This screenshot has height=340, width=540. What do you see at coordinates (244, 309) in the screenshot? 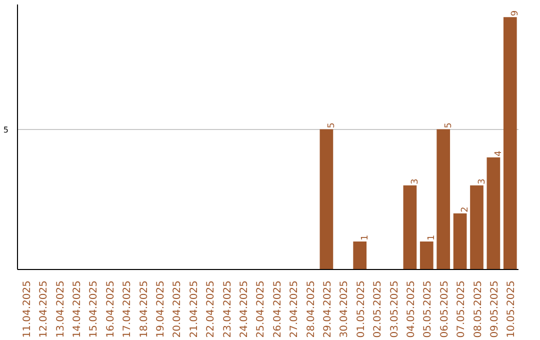
I see `x-tick-label: 24.04.2025` at bounding box center [244, 309].